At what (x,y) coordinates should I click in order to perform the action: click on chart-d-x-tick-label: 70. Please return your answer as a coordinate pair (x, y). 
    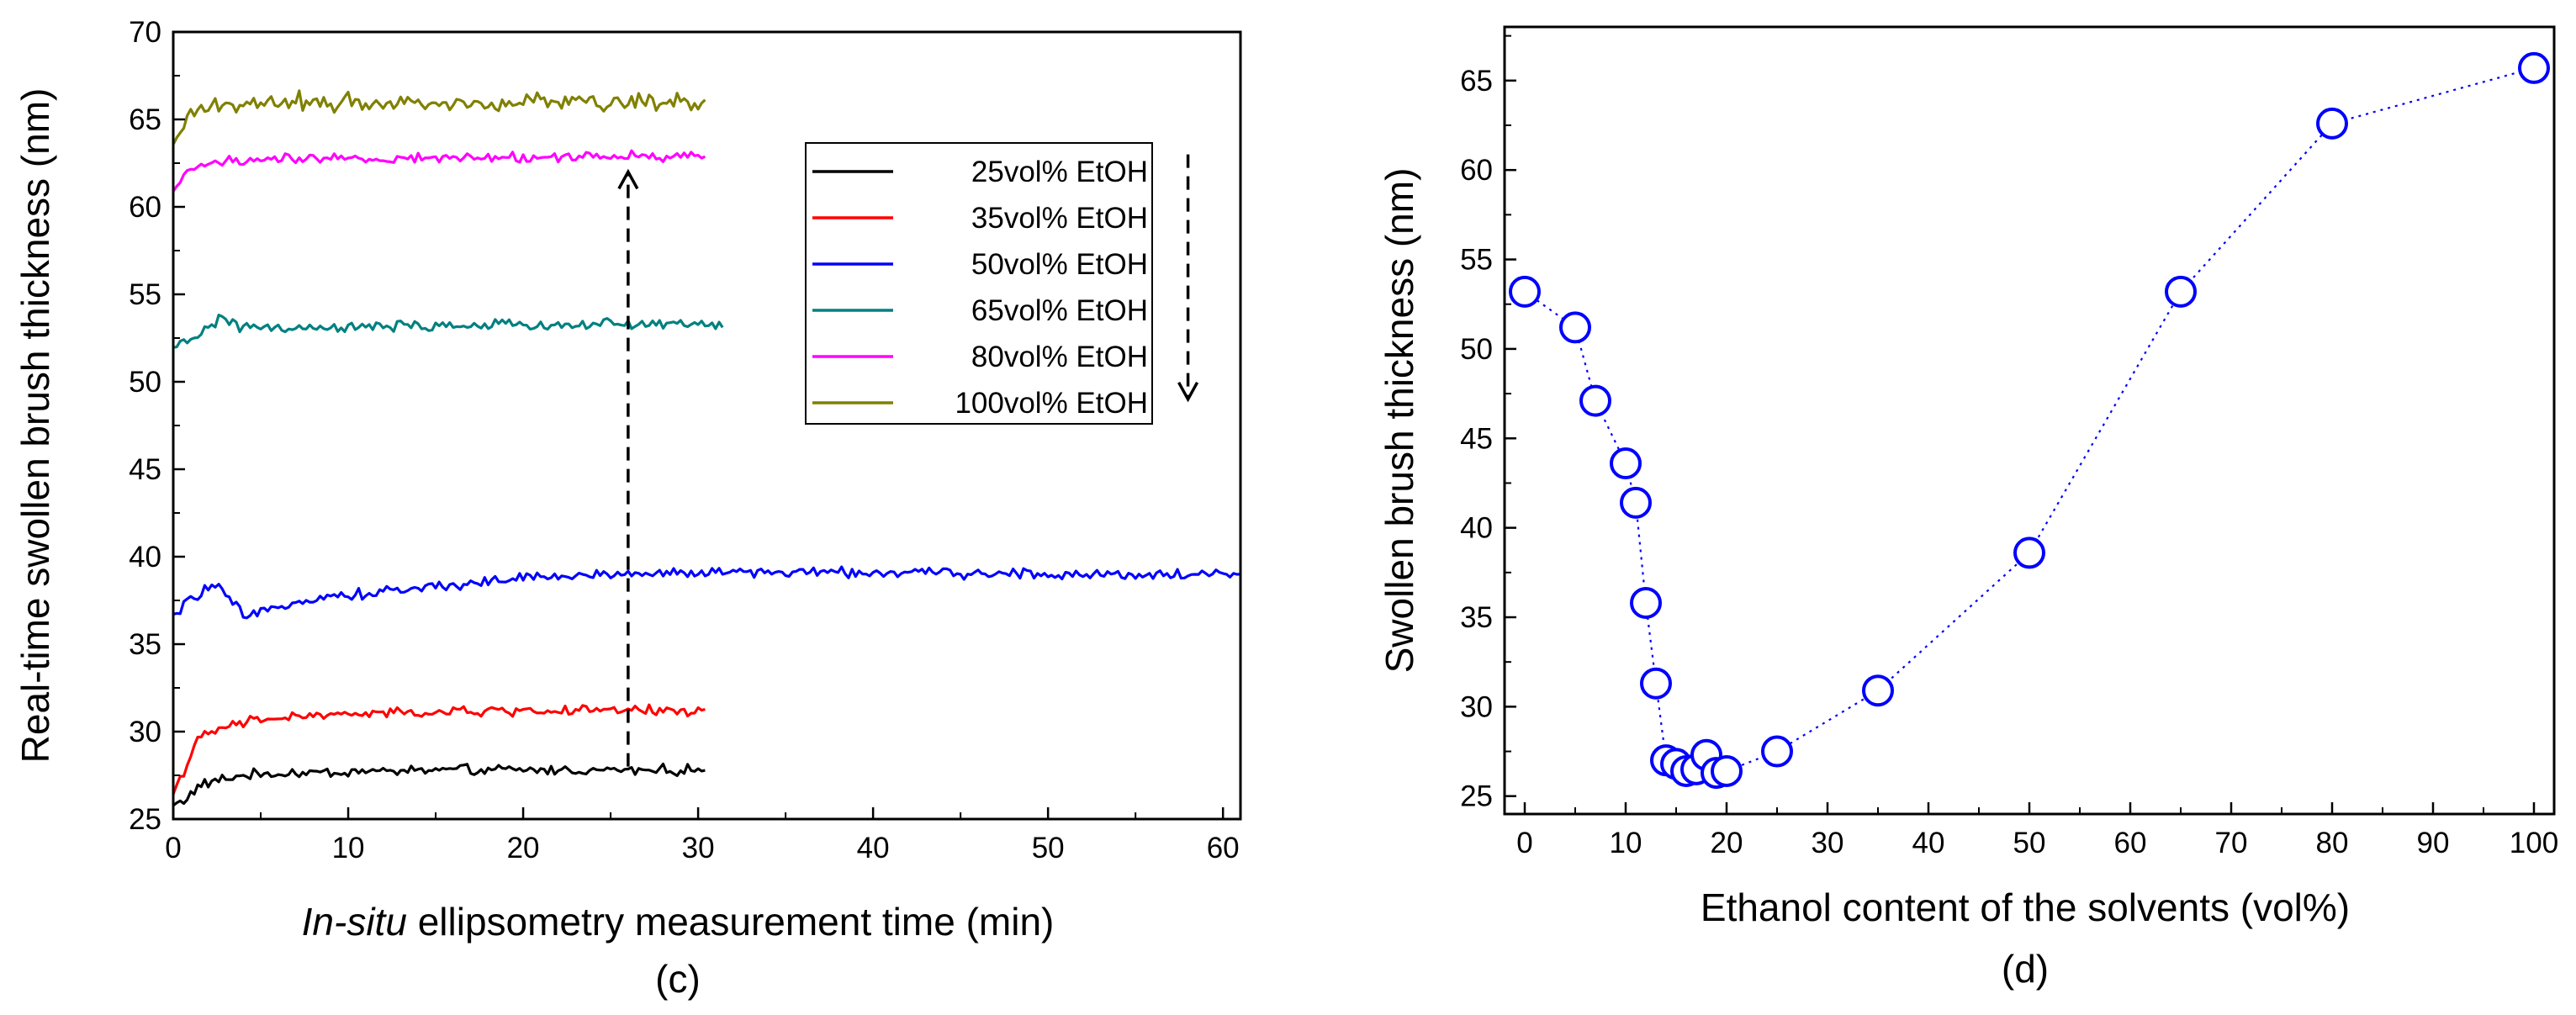
    Looking at the image, I should click on (2231, 843).